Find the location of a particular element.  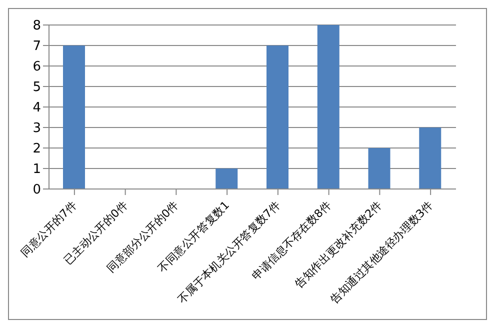

y-tick-label: 6 is located at coordinates (36, 67).